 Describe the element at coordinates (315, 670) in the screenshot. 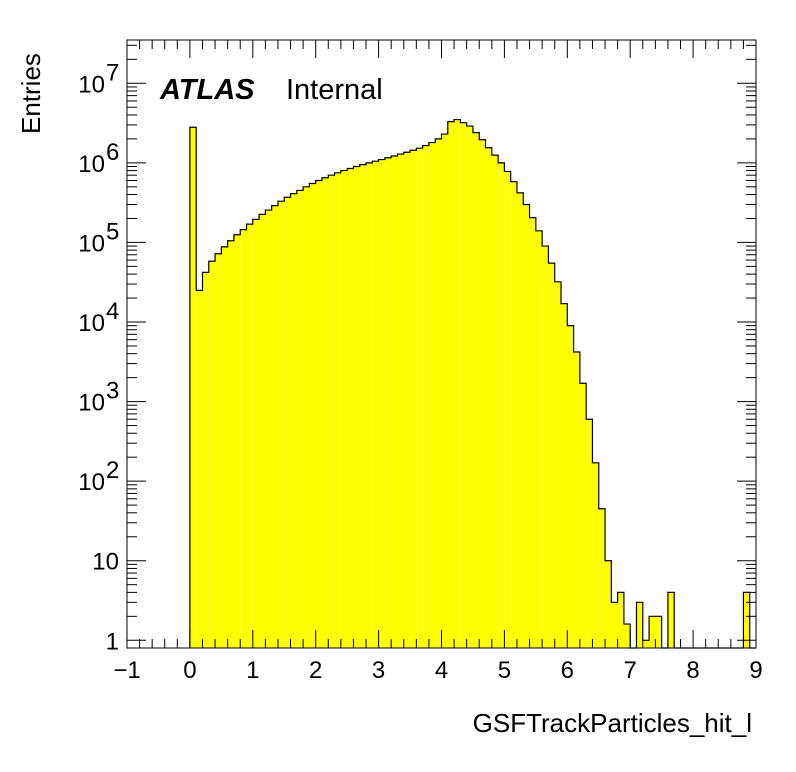

I see `x-tick-label: 2` at that location.